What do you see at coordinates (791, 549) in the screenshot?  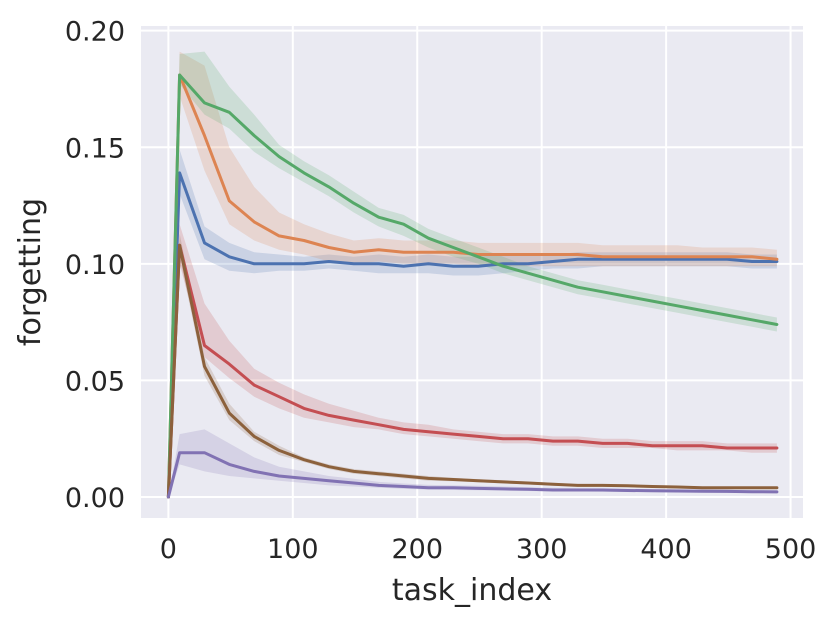 I see `x-tick-label: 500` at bounding box center [791, 549].